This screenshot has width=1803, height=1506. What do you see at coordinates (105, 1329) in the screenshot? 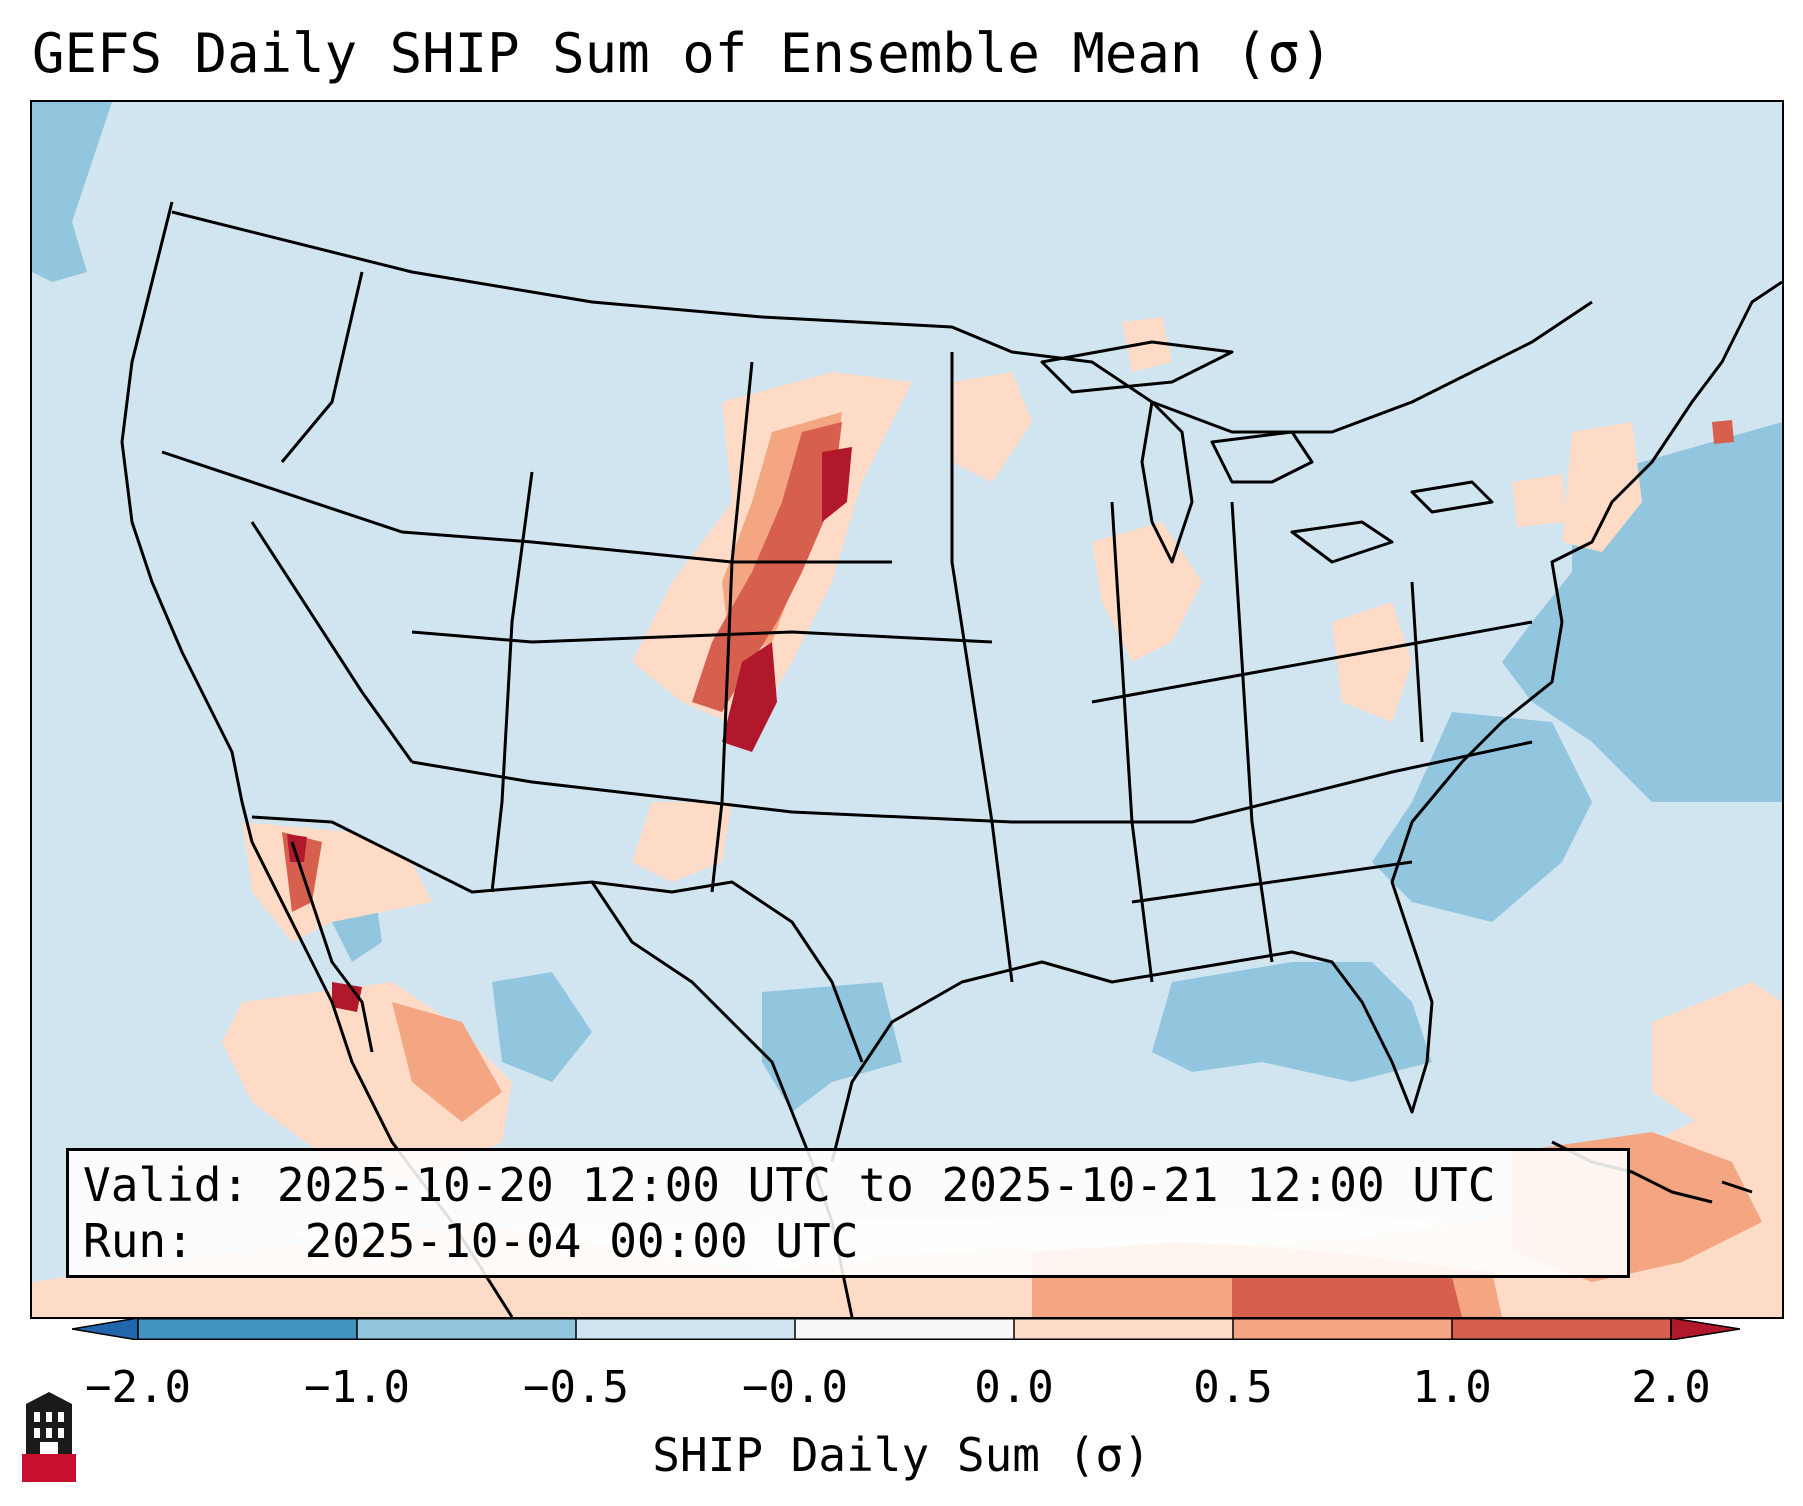
I see `colorbar-extend-min` at bounding box center [105, 1329].